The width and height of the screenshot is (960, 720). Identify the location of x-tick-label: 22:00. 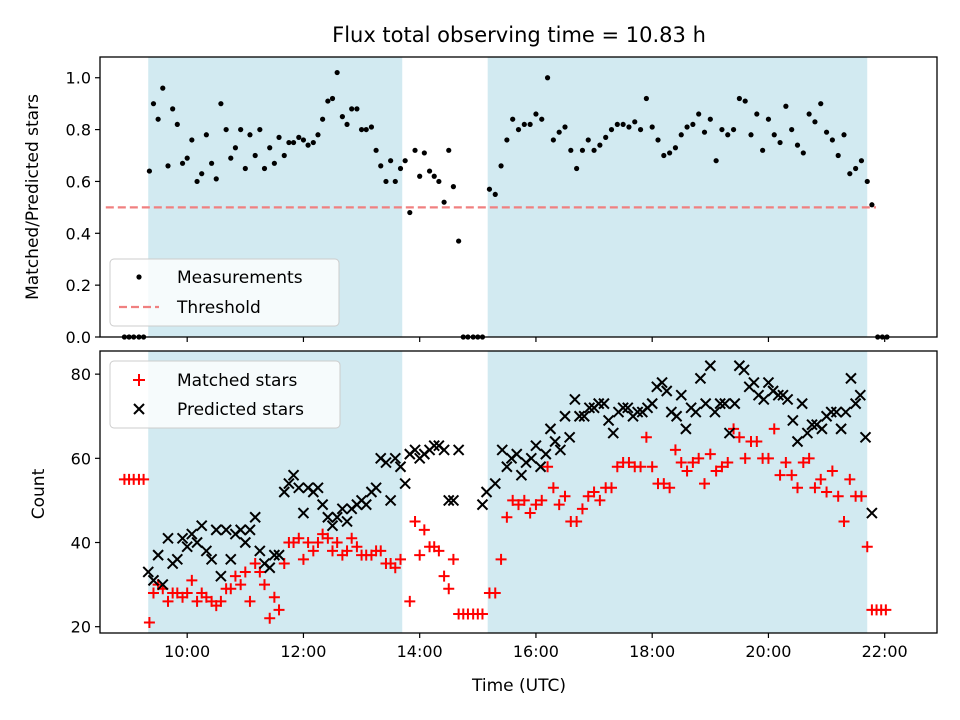
(885, 651).